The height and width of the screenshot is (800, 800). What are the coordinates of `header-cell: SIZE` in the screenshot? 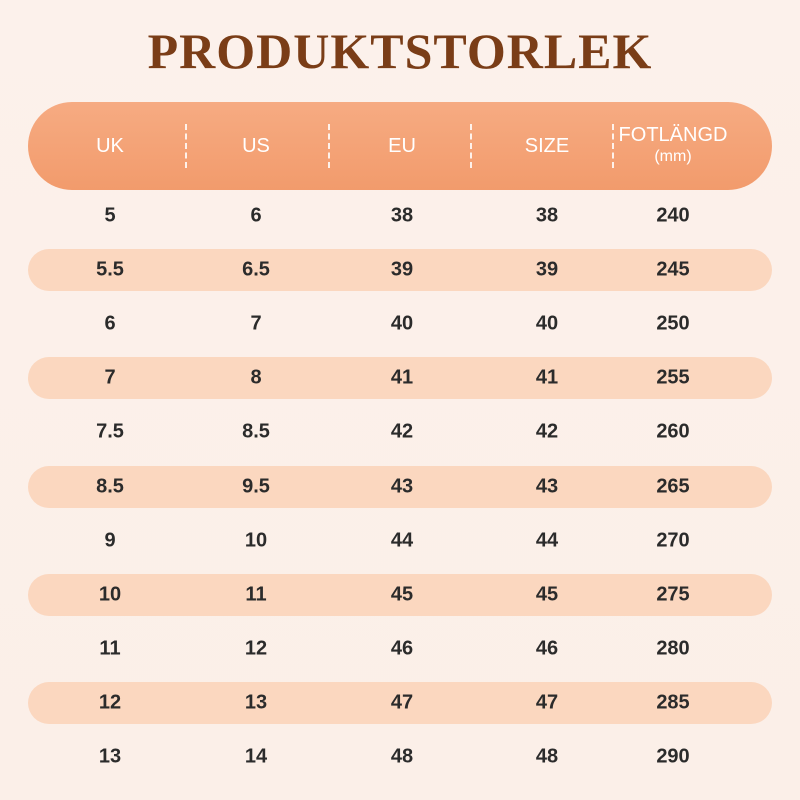 It's located at (547, 146).